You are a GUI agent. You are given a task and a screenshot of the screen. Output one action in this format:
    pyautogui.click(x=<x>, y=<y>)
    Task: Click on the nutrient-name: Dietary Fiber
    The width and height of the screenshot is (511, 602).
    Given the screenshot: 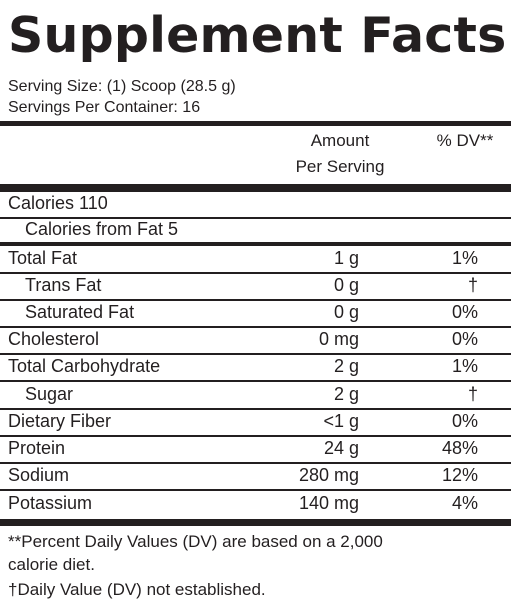 What is the action you would take?
    pyautogui.click(x=60, y=421)
    